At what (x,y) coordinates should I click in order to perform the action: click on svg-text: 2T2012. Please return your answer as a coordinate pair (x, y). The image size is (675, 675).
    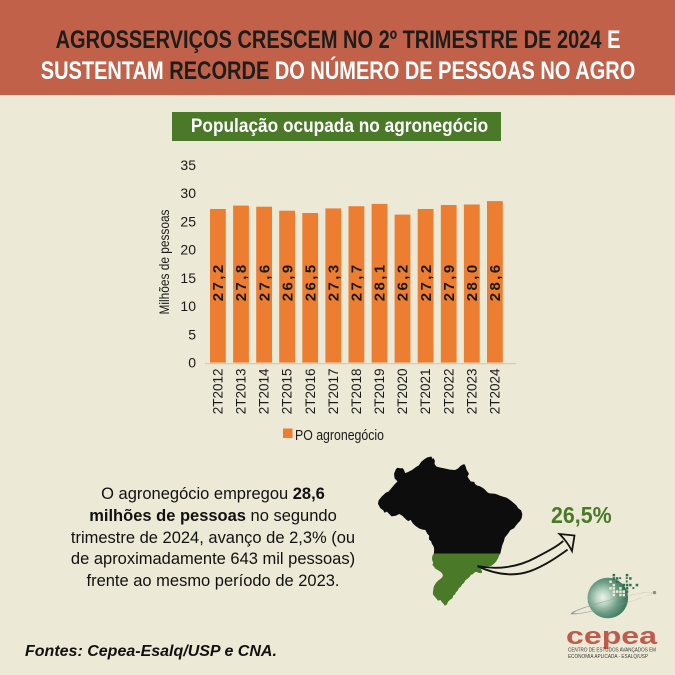
    Looking at the image, I should click on (218, 392).